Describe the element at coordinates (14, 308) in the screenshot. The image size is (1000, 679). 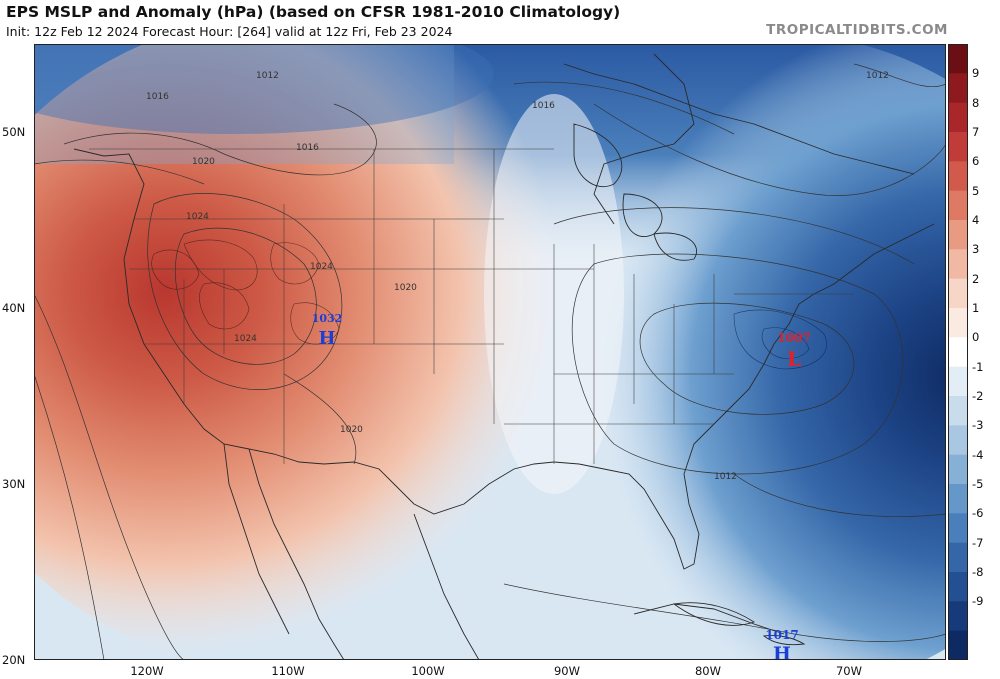
I see `lat-label-40n: 40N` at that location.